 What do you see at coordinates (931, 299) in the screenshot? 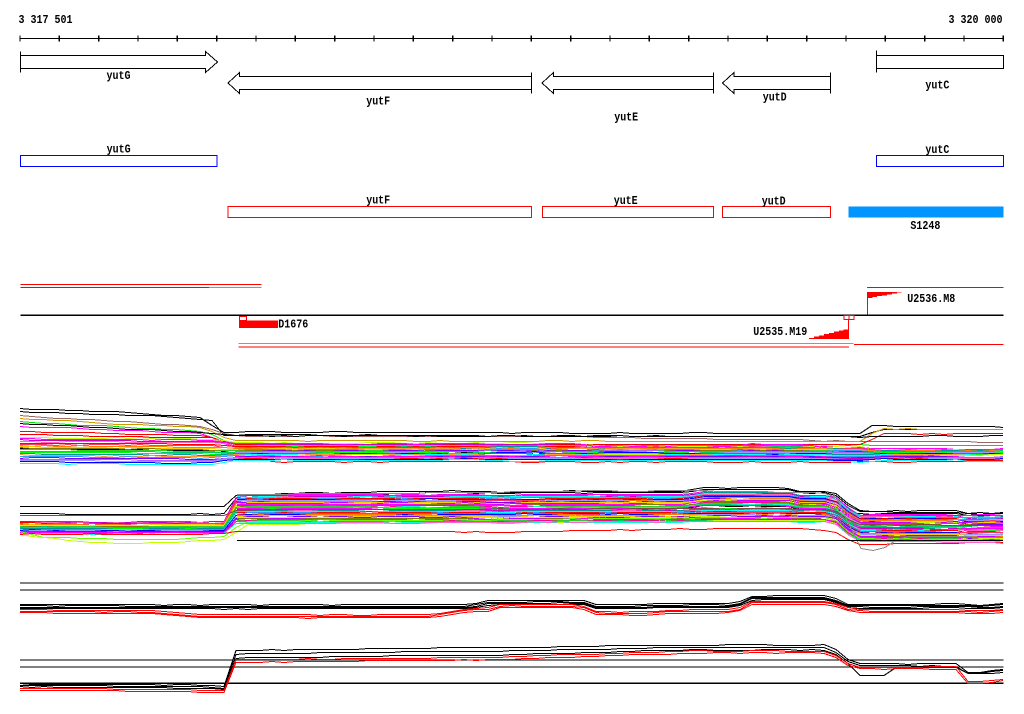
I see `svg-text: U2536.M8` at bounding box center [931, 299].